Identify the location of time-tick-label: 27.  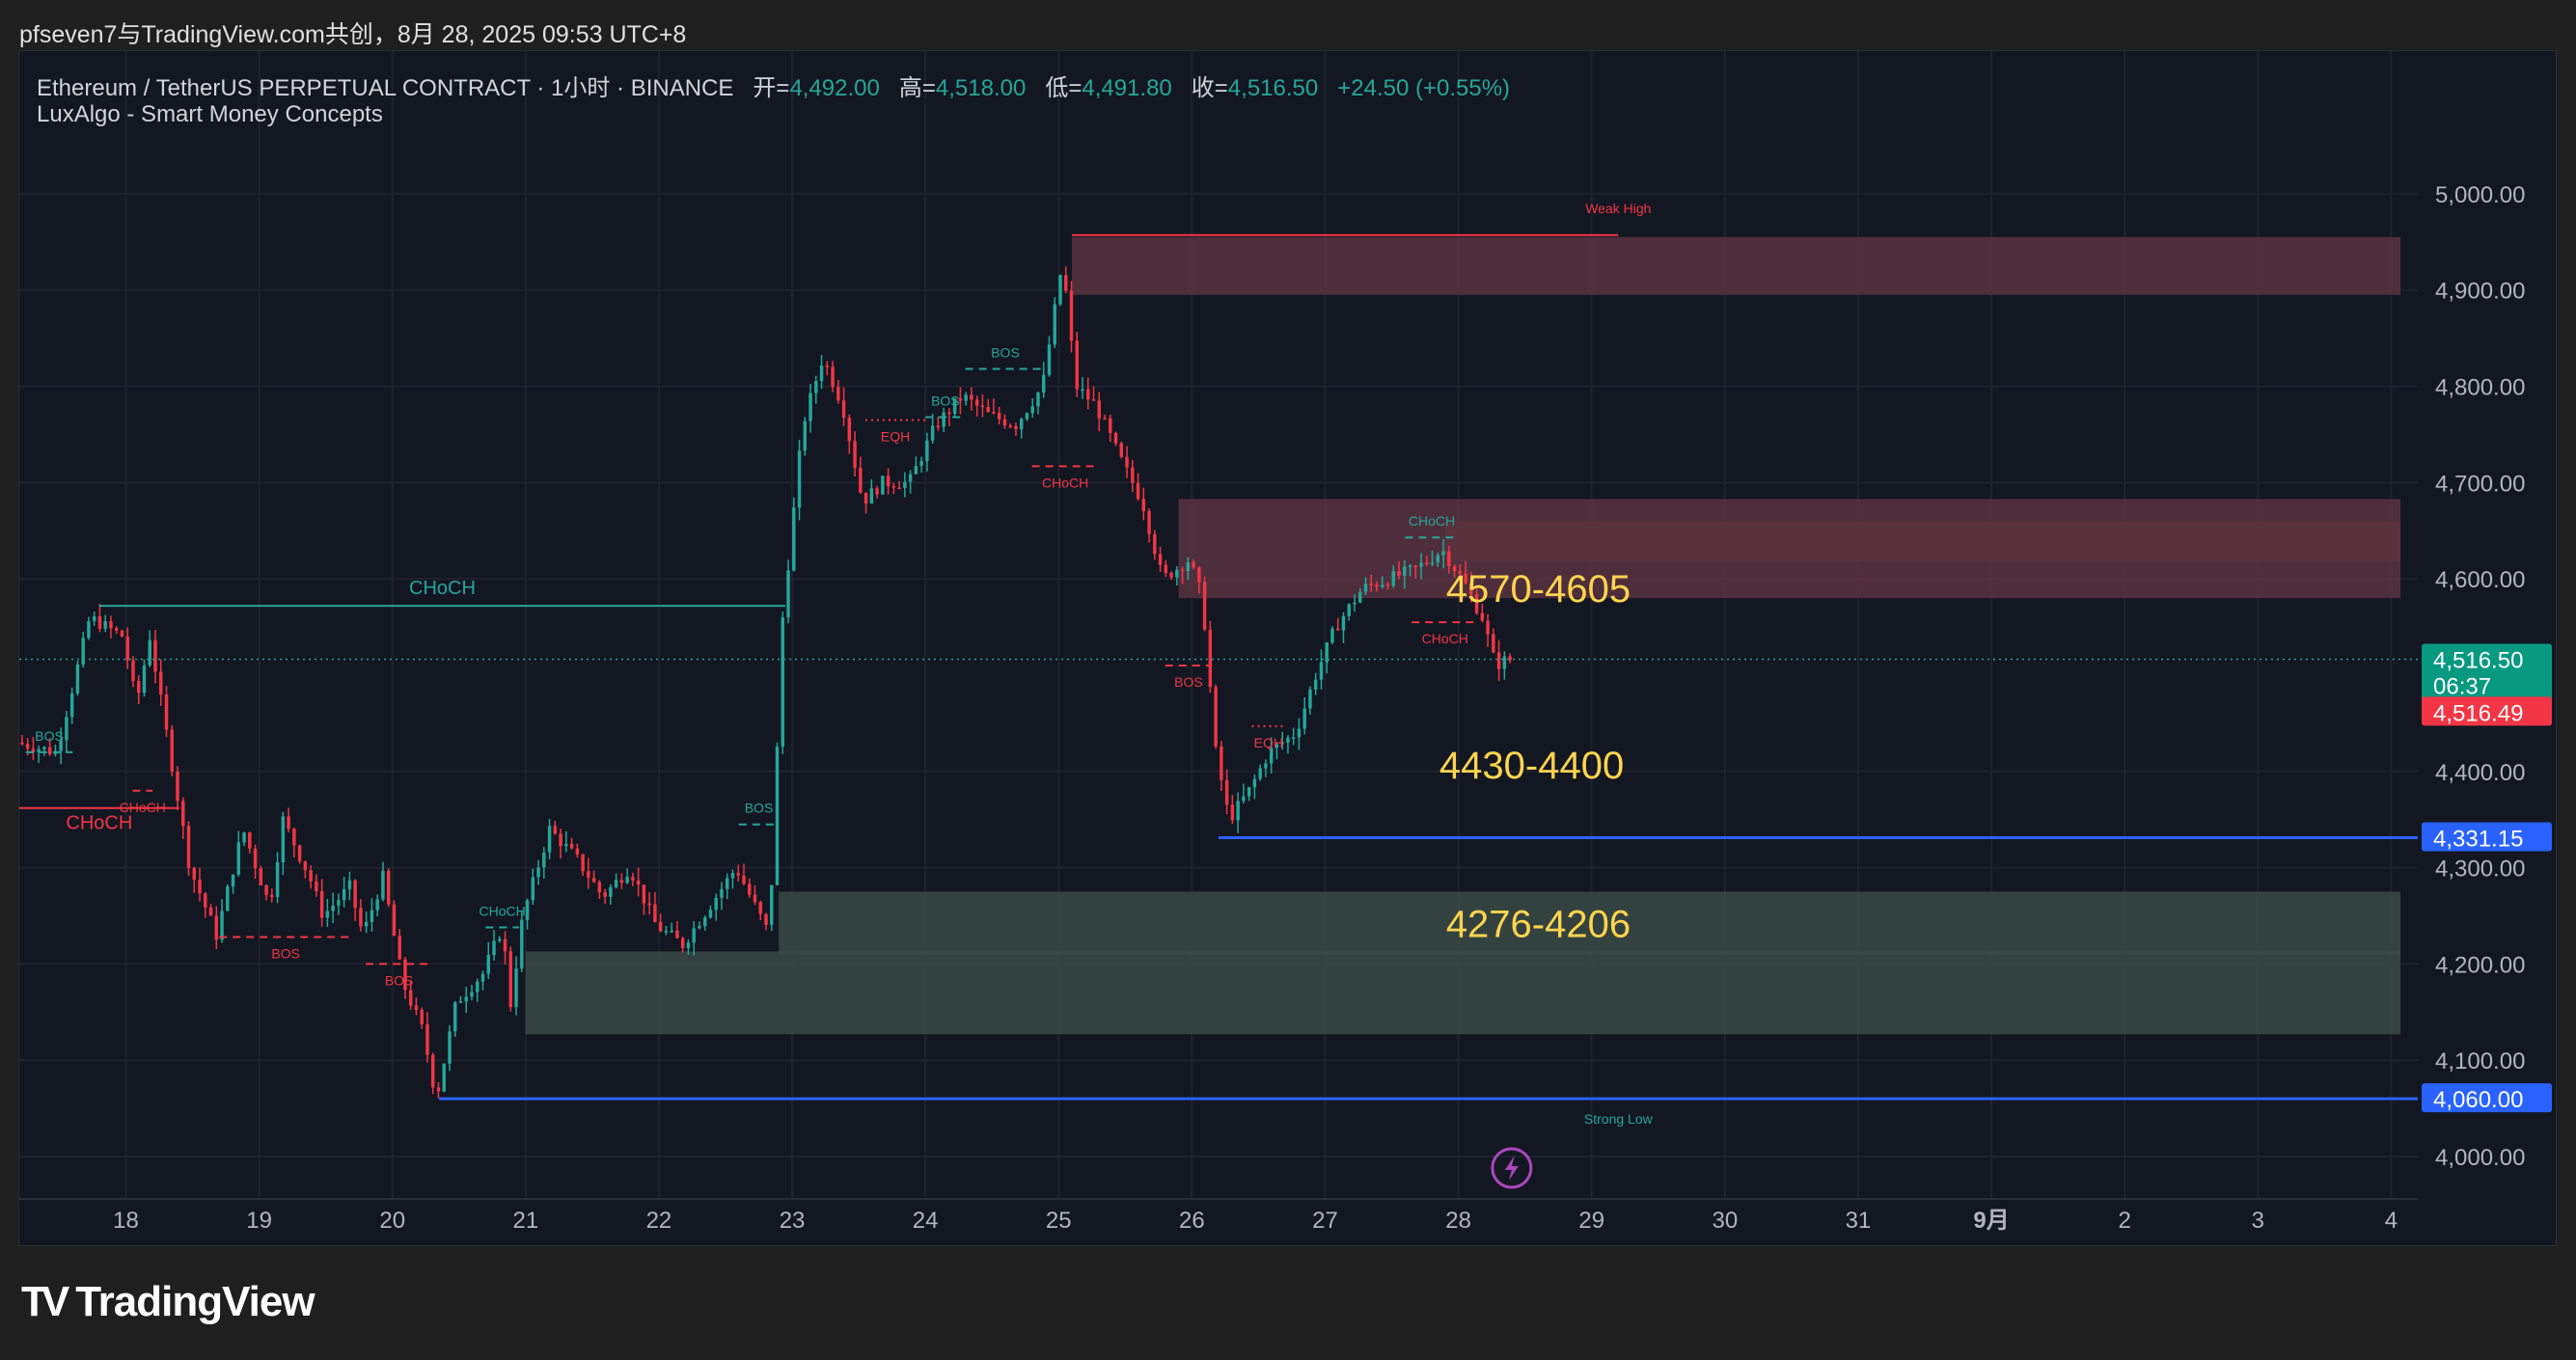
(1325, 1221).